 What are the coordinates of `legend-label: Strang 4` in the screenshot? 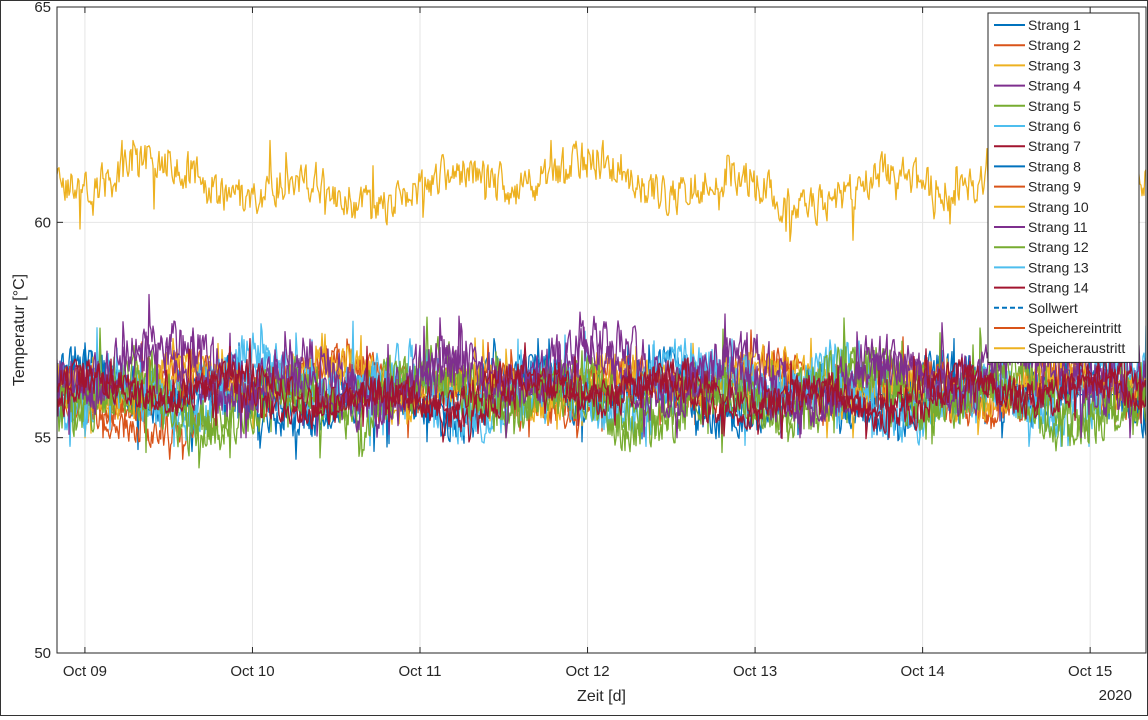 It's located at (1054, 86).